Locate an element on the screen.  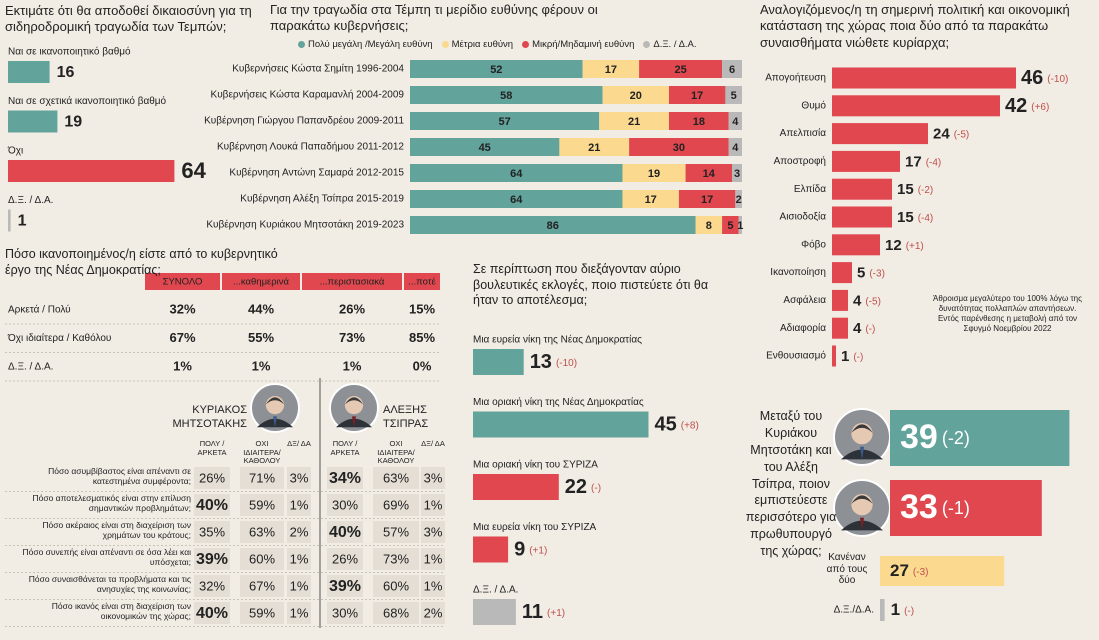
value-label: 21 is located at coordinates (594, 148).